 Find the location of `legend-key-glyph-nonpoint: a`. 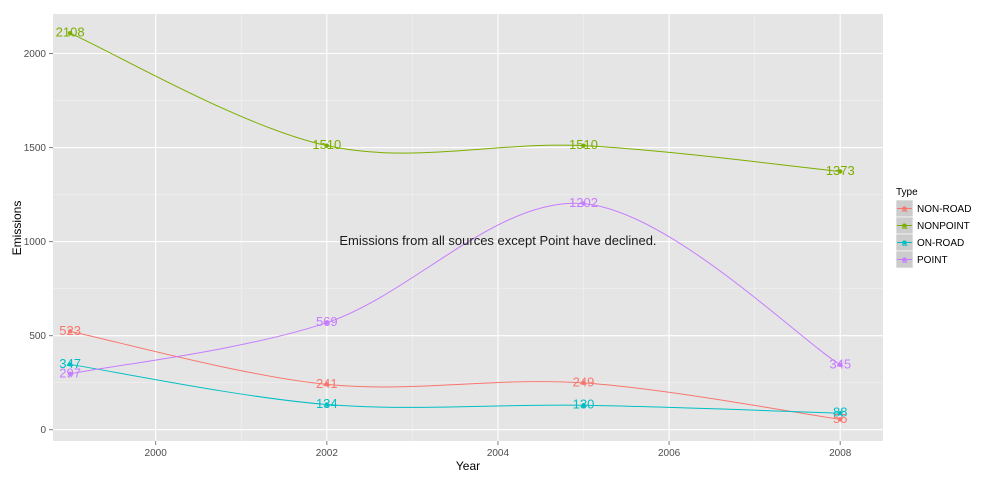

legend-key-glyph-nonpoint: a is located at coordinates (905, 226).